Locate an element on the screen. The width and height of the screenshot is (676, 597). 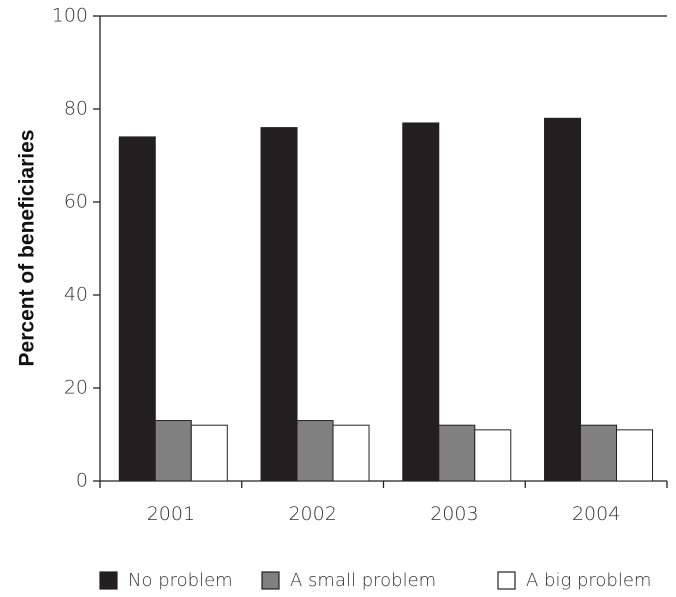
bar-no-problem-2003 is located at coordinates (421, 302).